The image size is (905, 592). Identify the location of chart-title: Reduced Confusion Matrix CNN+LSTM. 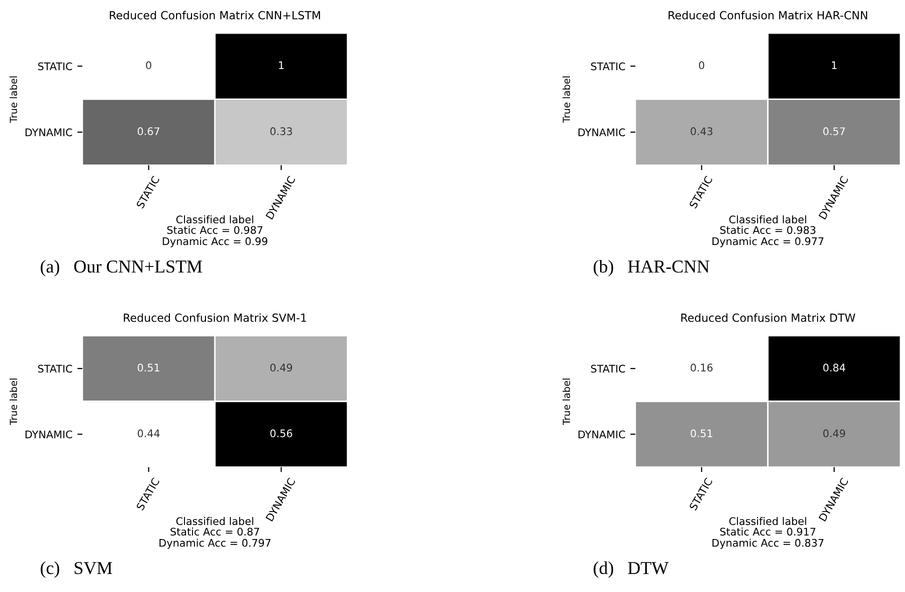
(215, 15).